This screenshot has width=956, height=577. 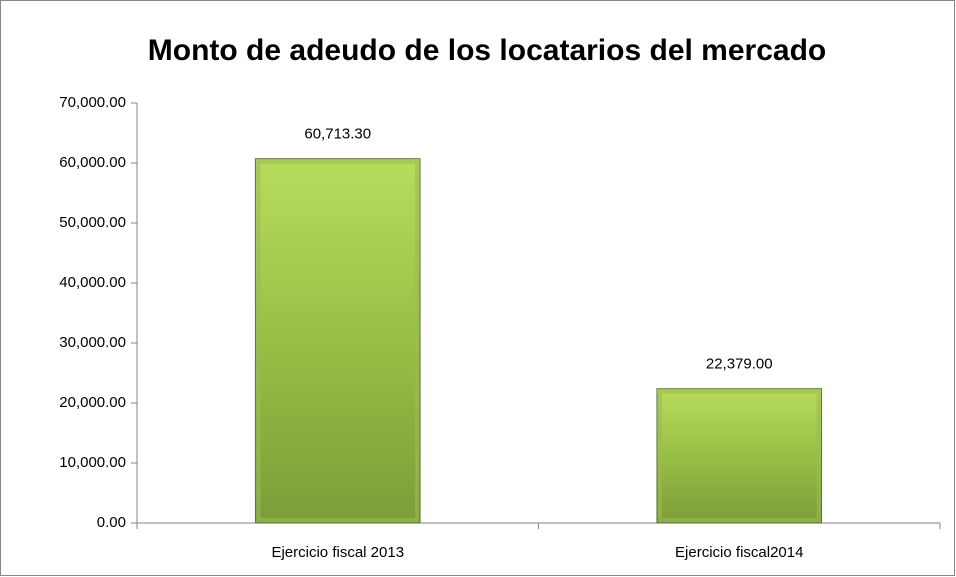 I want to click on x-tick-label: Ejercicio fiscal 2013, so click(x=337, y=552).